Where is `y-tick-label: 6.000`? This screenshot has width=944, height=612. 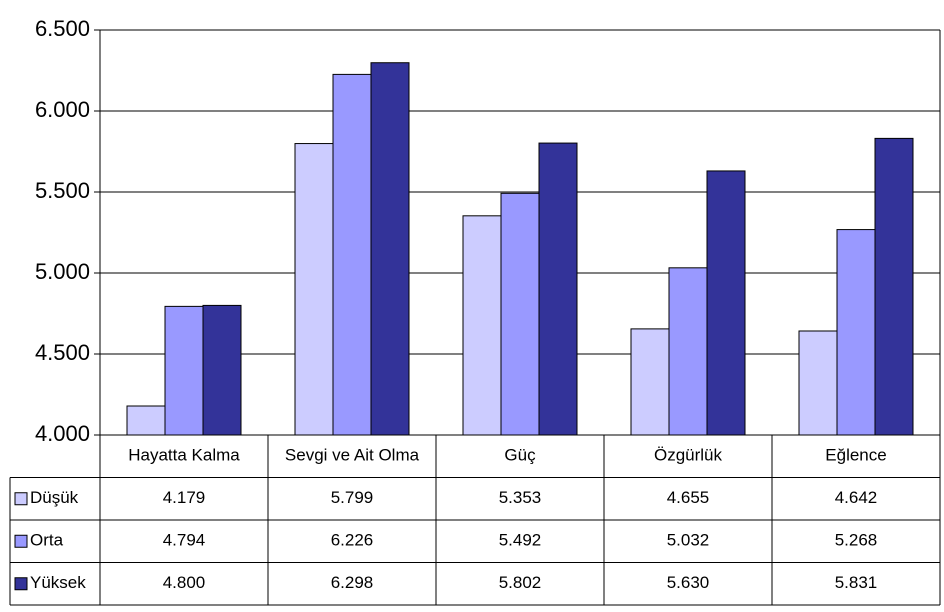
y-tick-label: 6.000 is located at coordinates (62, 109).